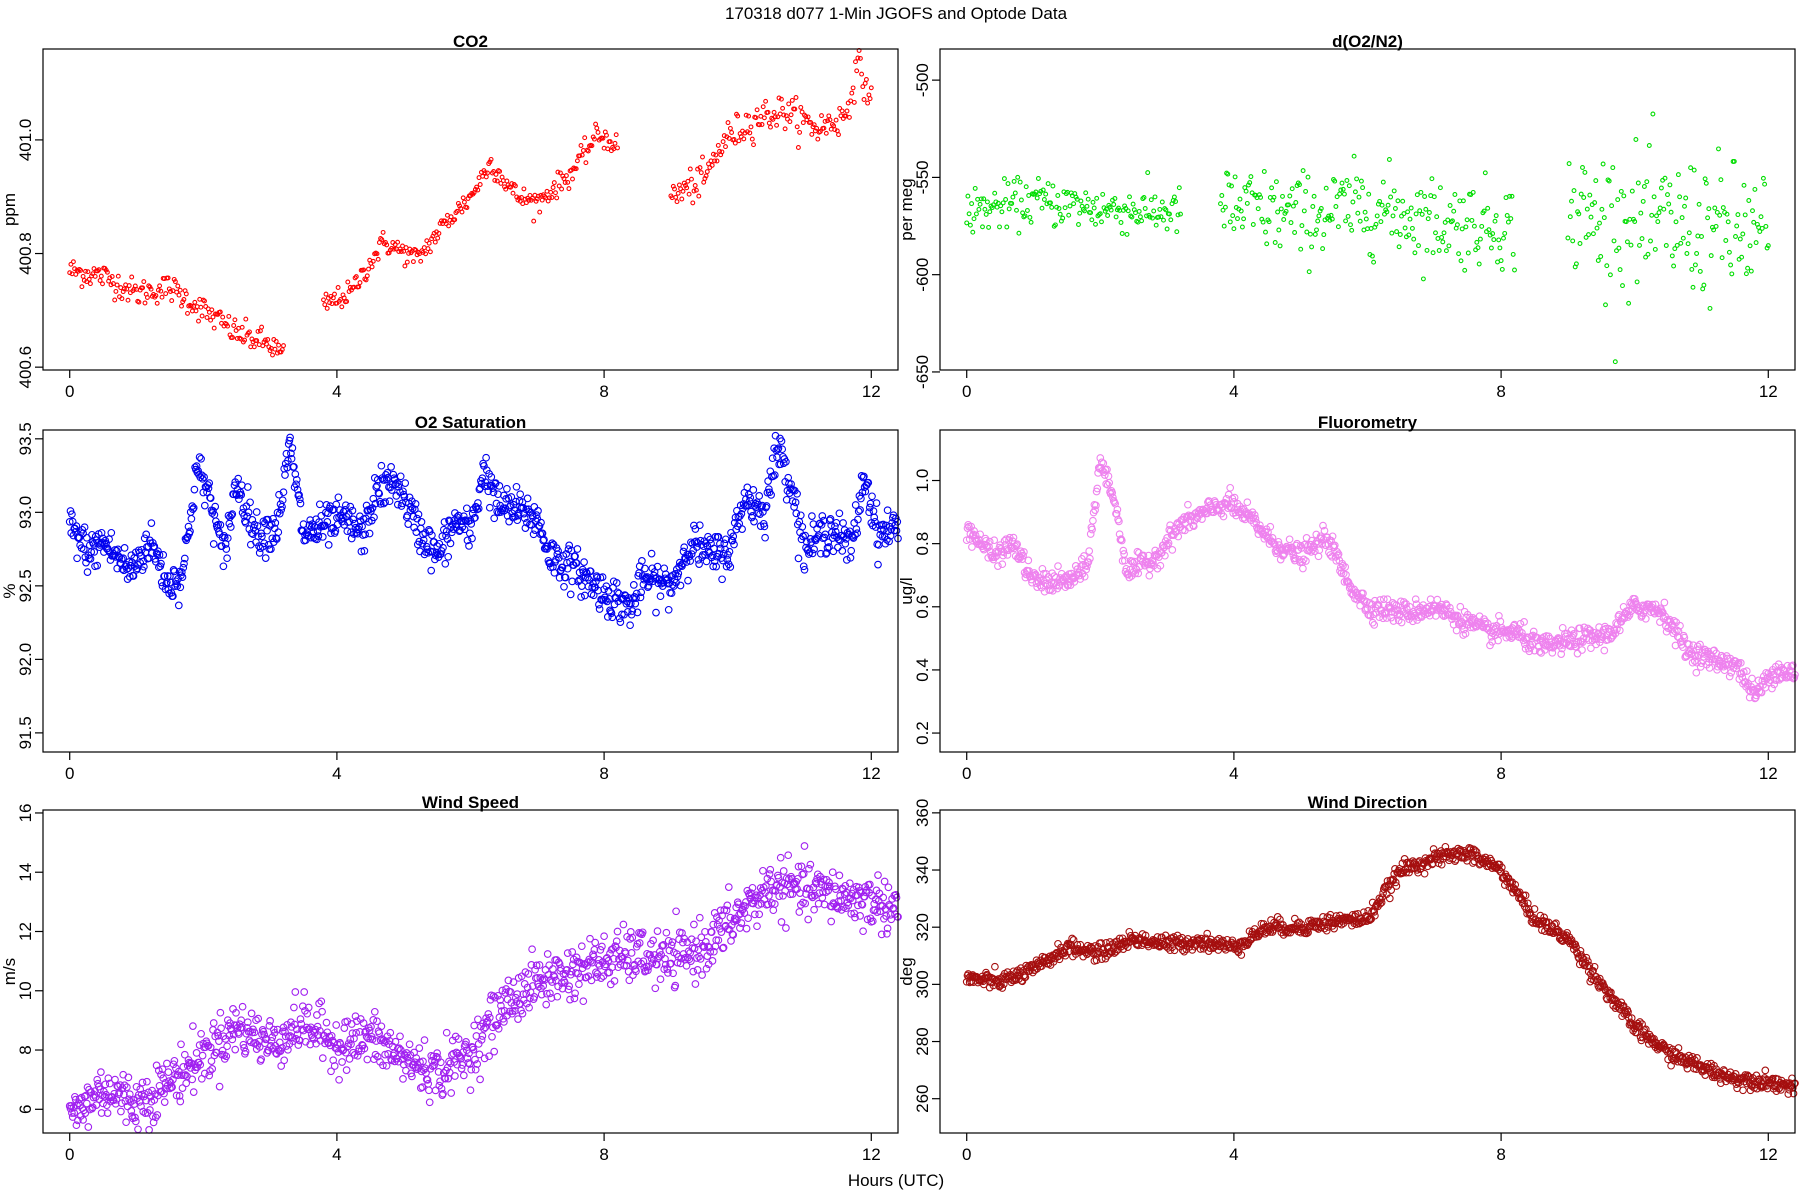  What do you see at coordinates (1768, 773) in the screenshot?
I see `x-tick-label: 12` at bounding box center [1768, 773].